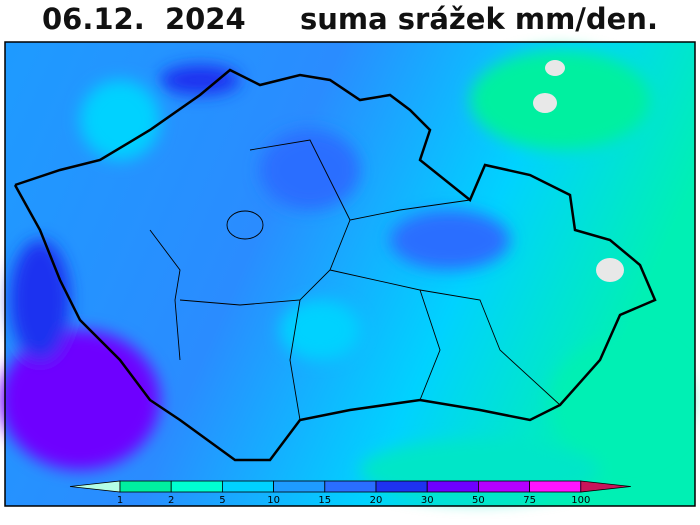 This screenshot has height=525, width=700. Describe the element at coordinates (324, 500) in the screenshot. I see `legend-label: 15` at that location.